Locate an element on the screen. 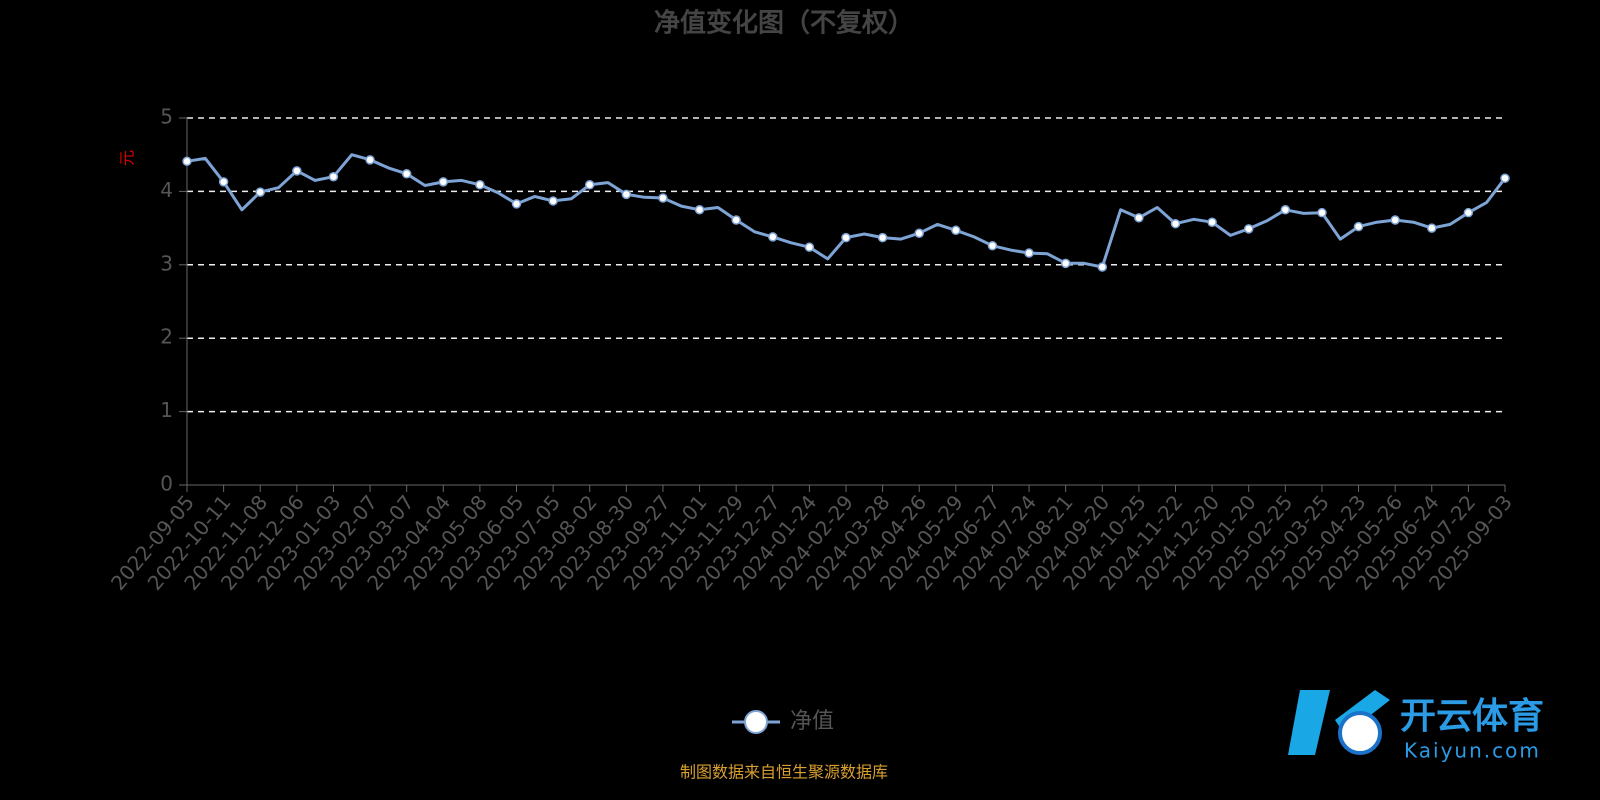 The width and height of the screenshot is (1600, 800). y-tick-label: 3 is located at coordinates (166, 263).